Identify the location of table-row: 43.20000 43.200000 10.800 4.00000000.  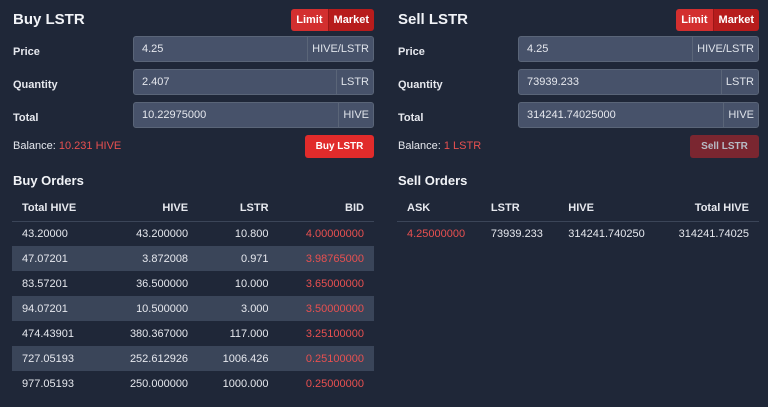
(193, 233).